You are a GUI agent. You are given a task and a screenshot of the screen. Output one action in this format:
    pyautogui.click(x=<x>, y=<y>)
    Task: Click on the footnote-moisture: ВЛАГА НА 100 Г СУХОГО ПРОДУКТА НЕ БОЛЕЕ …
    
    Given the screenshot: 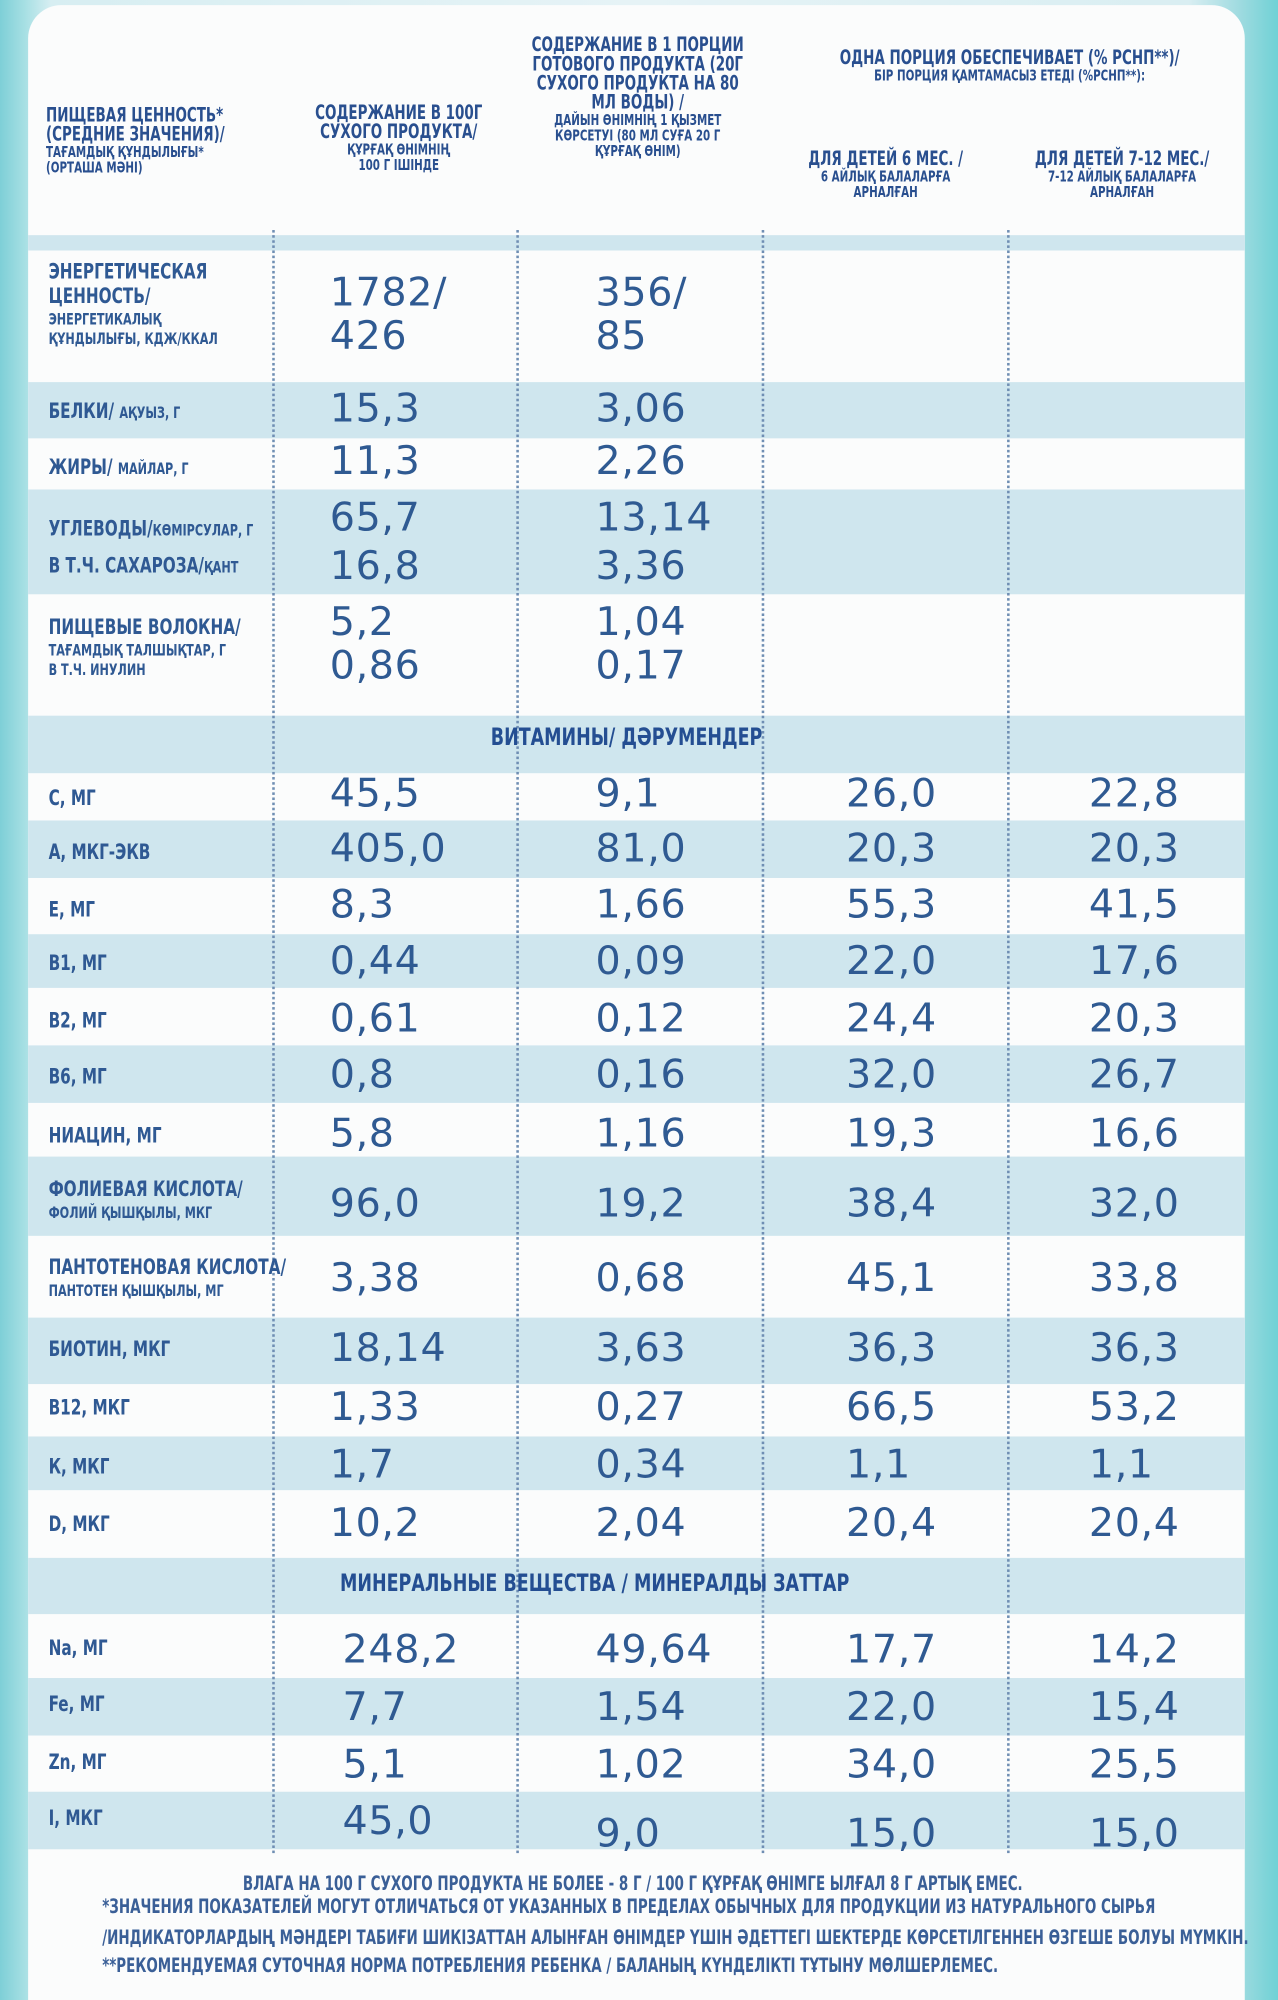 What is the action you would take?
    pyautogui.click(x=632, y=1884)
    